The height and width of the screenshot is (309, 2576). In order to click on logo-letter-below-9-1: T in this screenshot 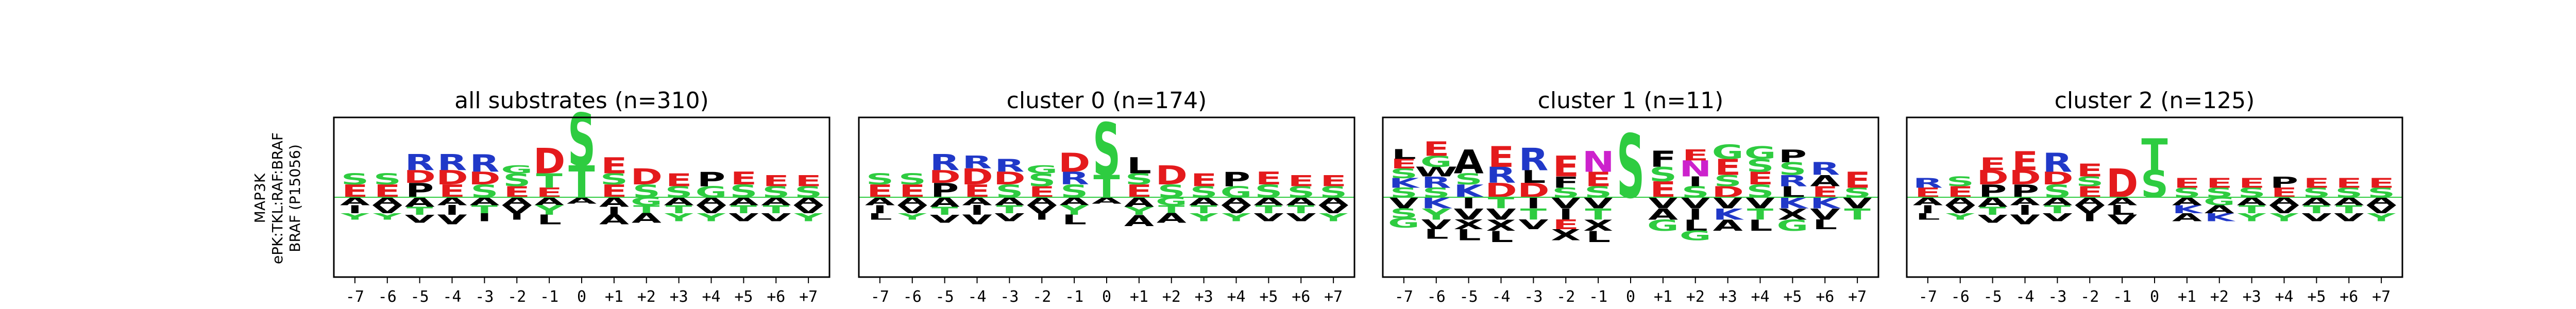, I will do `click(1171, 209)`.